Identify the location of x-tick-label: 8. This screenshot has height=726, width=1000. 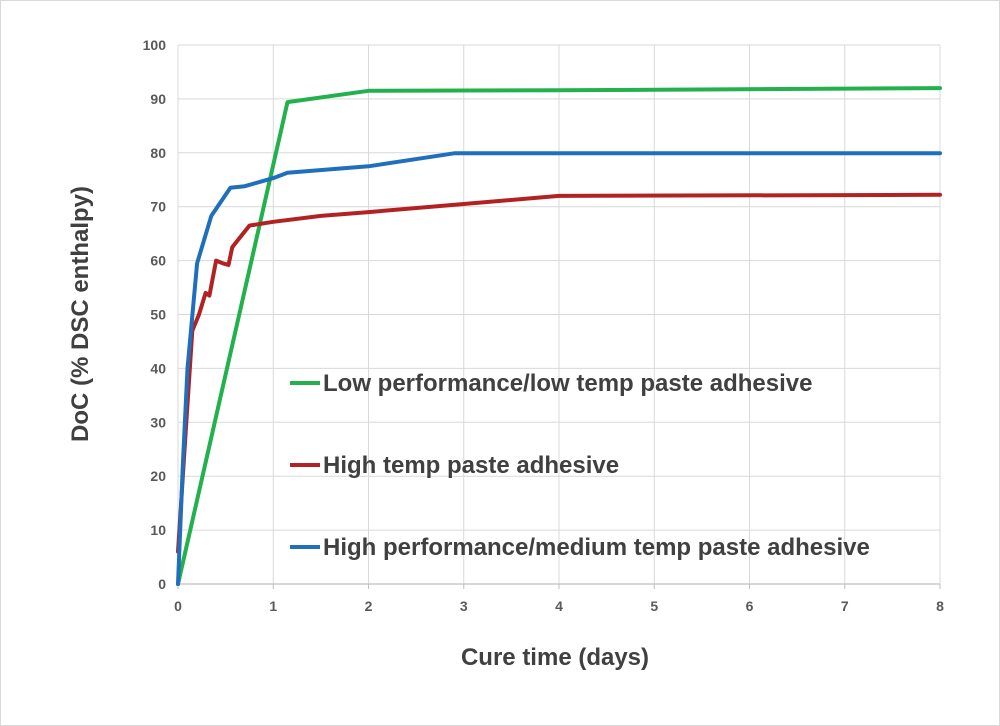
(940, 606).